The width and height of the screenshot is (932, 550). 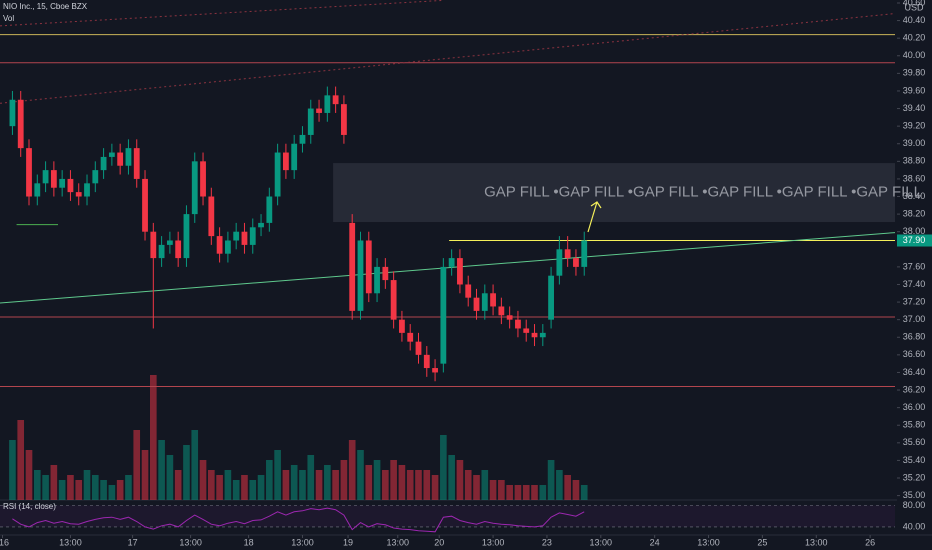 What do you see at coordinates (914, 213) in the screenshot?
I see `y-tick-label: 38.20` at bounding box center [914, 213].